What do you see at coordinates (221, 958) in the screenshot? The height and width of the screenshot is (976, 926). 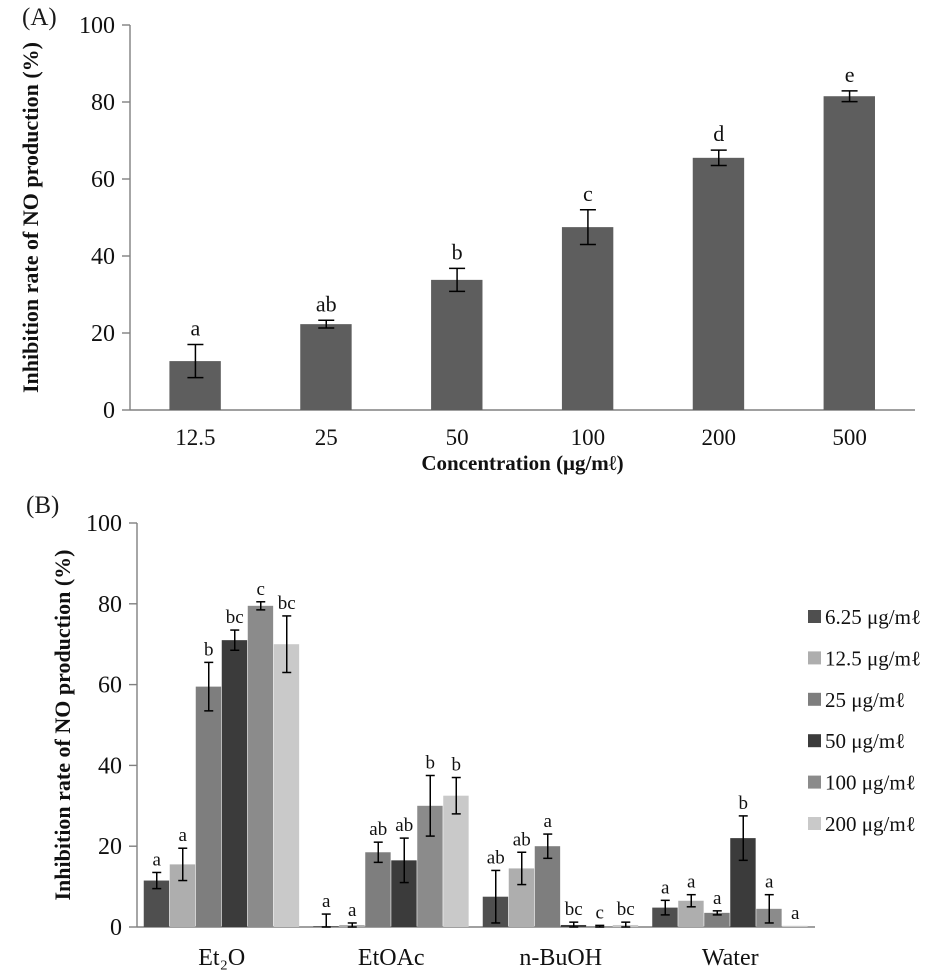 I see `category-label: Et₂O` at bounding box center [221, 958].